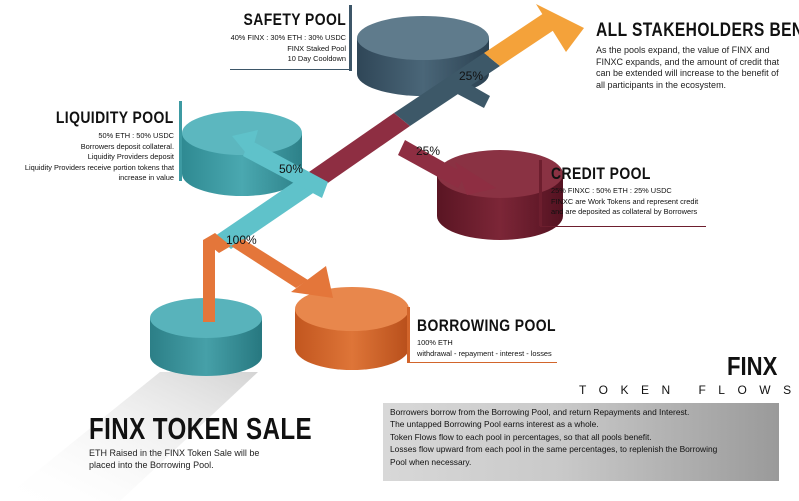 The image size is (799, 501). Describe the element at coordinates (469, 92) in the screenshot. I see `safety-branch-arrow` at that location.